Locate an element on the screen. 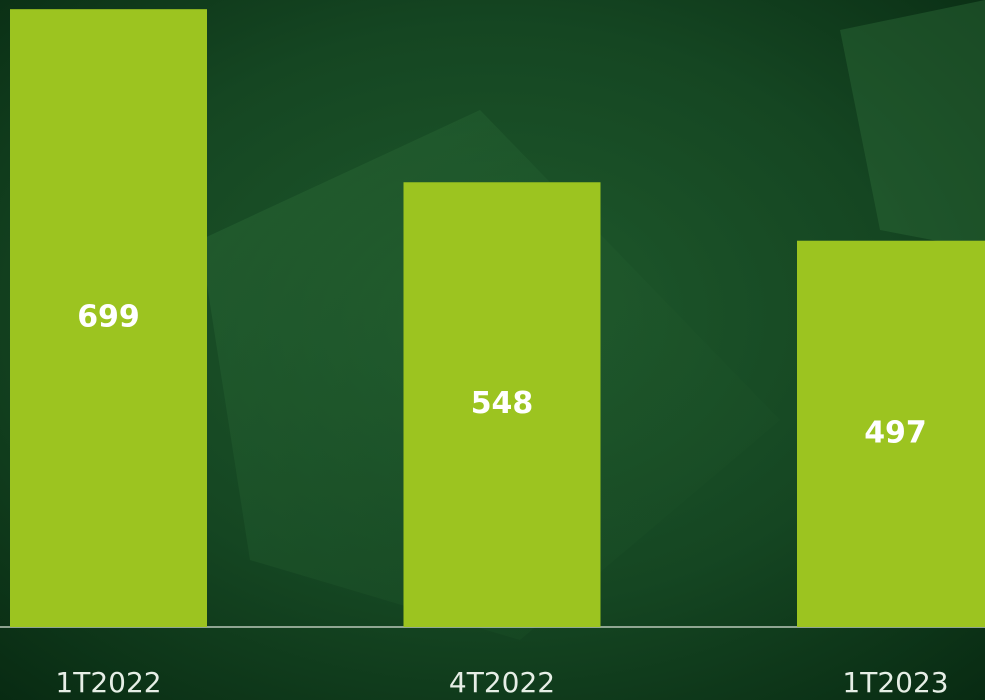 The width and height of the screenshot is (985, 700). value-label: 548 is located at coordinates (502, 403).